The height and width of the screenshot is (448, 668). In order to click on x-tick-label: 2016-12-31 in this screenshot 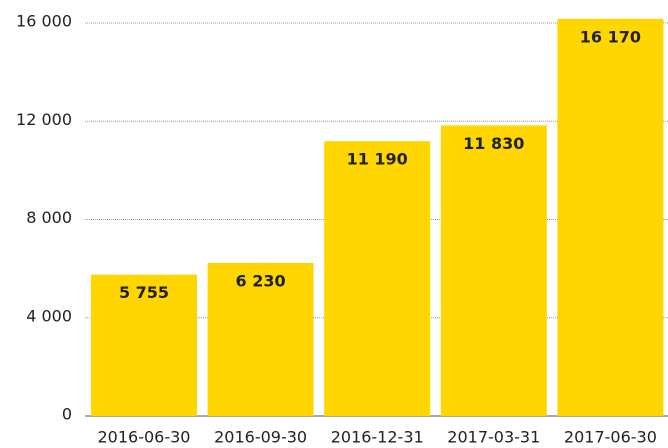, I will do `click(377, 437)`.